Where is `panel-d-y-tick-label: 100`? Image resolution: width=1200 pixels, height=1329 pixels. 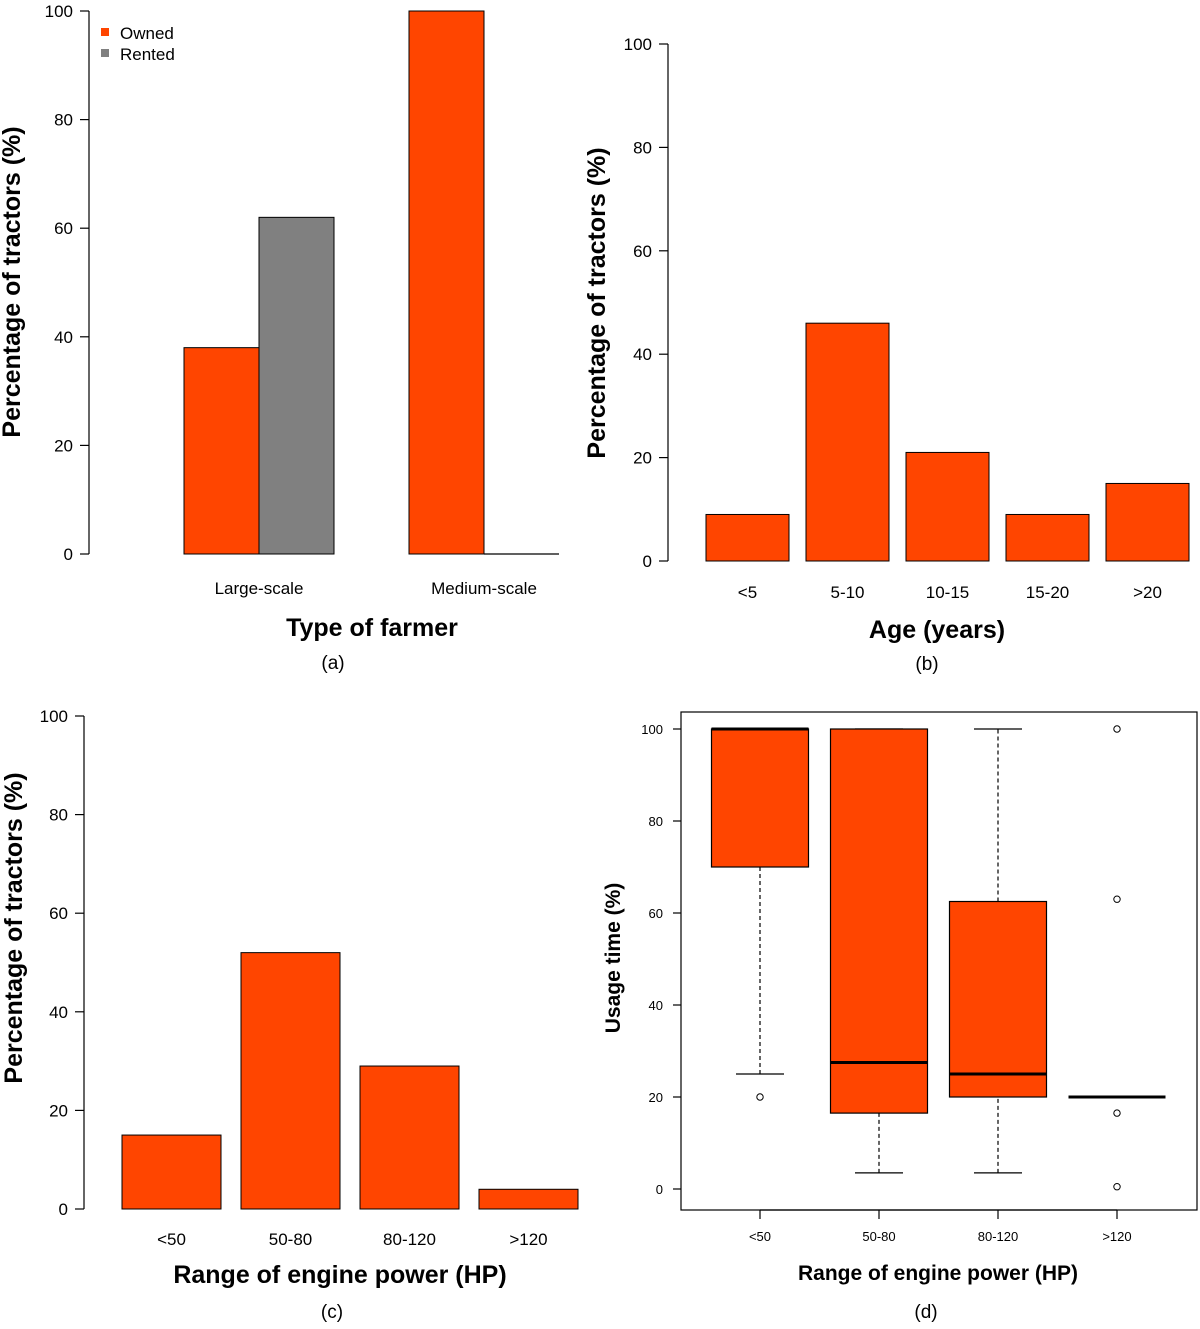
panel-d-y-tick-label: 100 is located at coordinates (652, 729).